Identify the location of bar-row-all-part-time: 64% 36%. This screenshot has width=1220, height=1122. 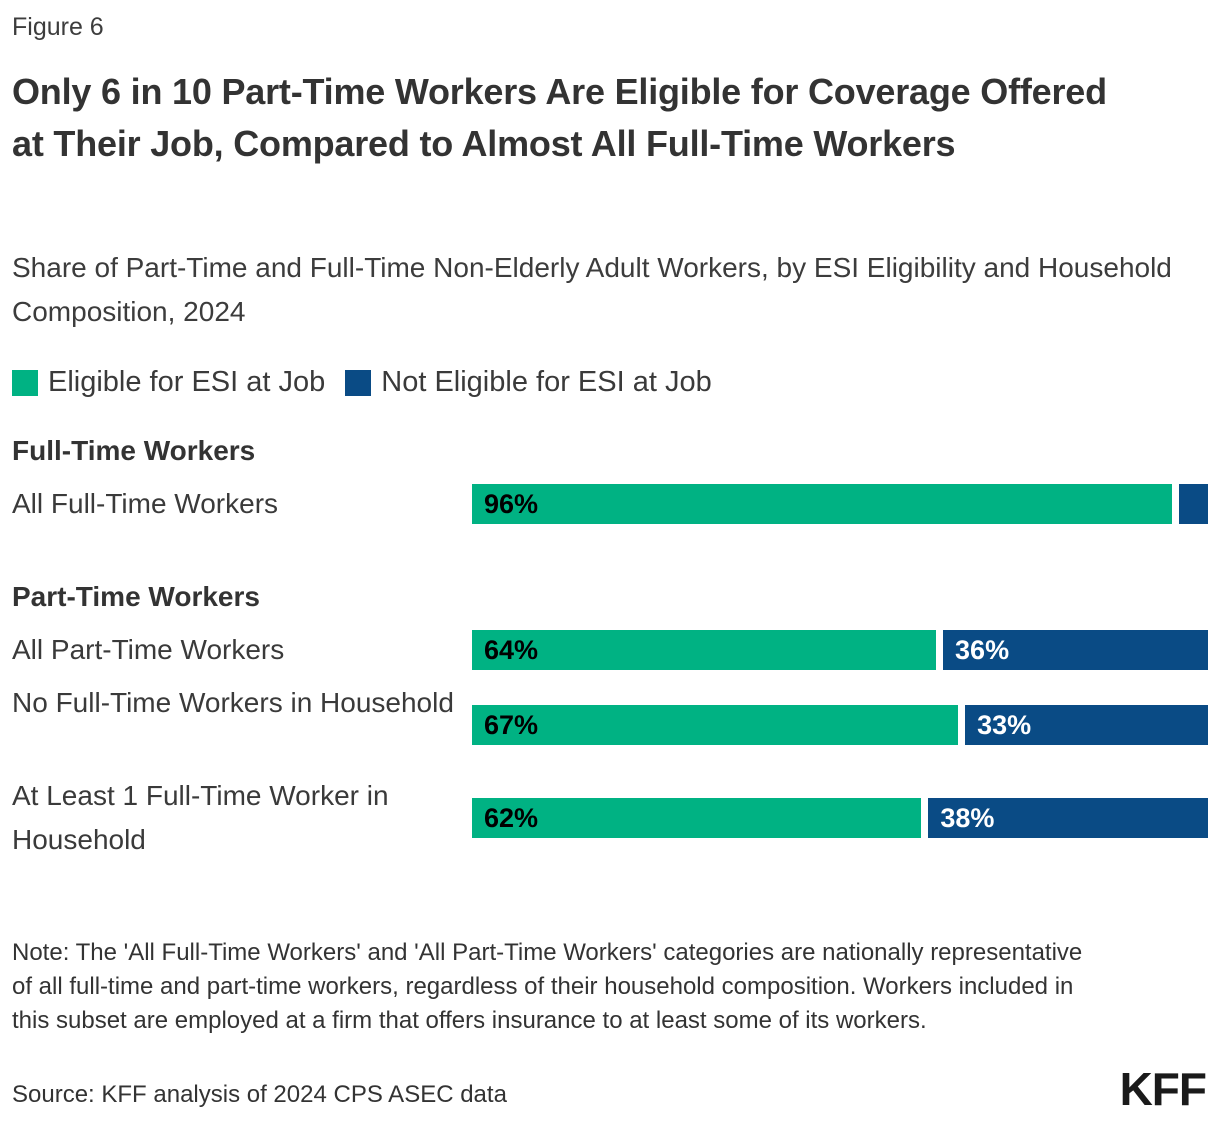
(840, 650).